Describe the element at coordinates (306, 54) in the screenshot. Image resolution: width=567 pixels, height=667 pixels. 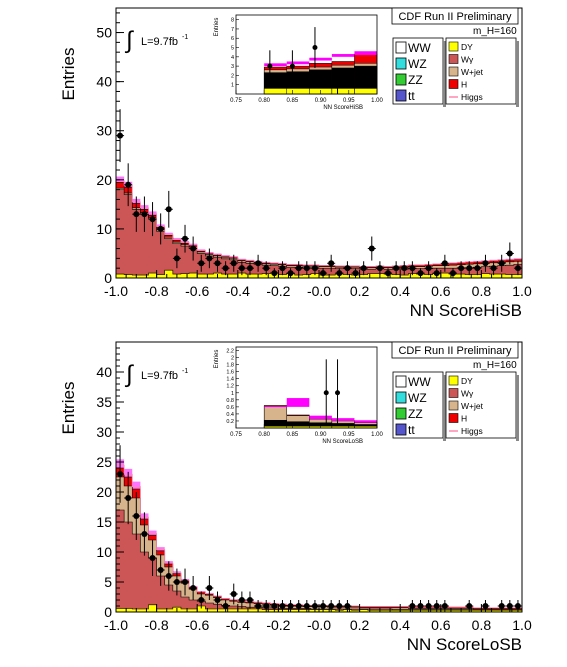
I see `inset-frame` at that location.